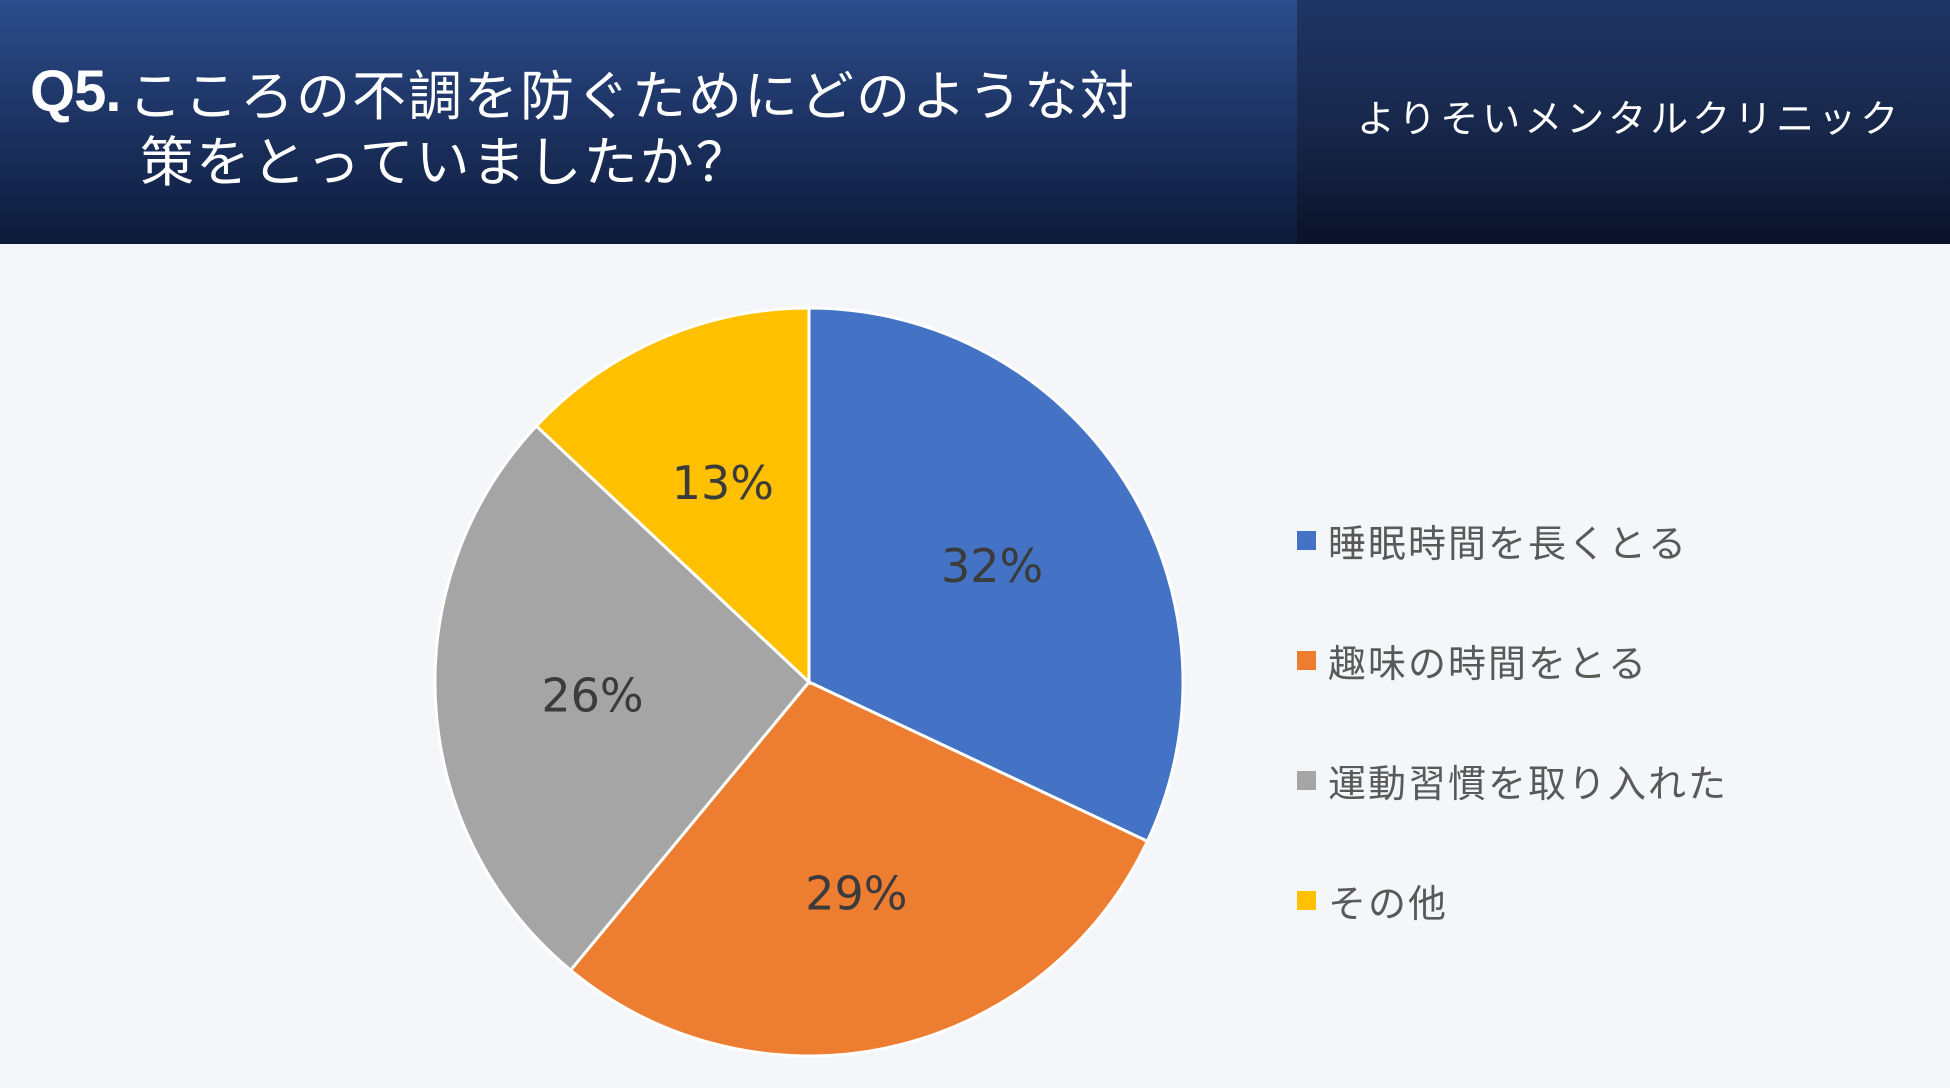 The image size is (1950, 1088). I want to click on question-number: Q5., so click(75, 91).